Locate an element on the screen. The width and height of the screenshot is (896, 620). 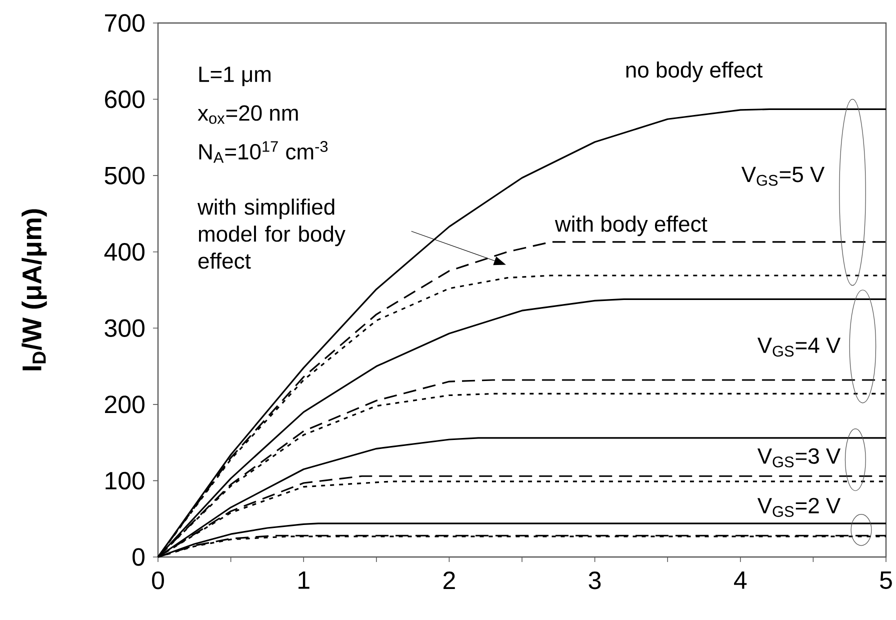
annotation: V$_{GS}$=4 V is located at coordinates (799, 347).